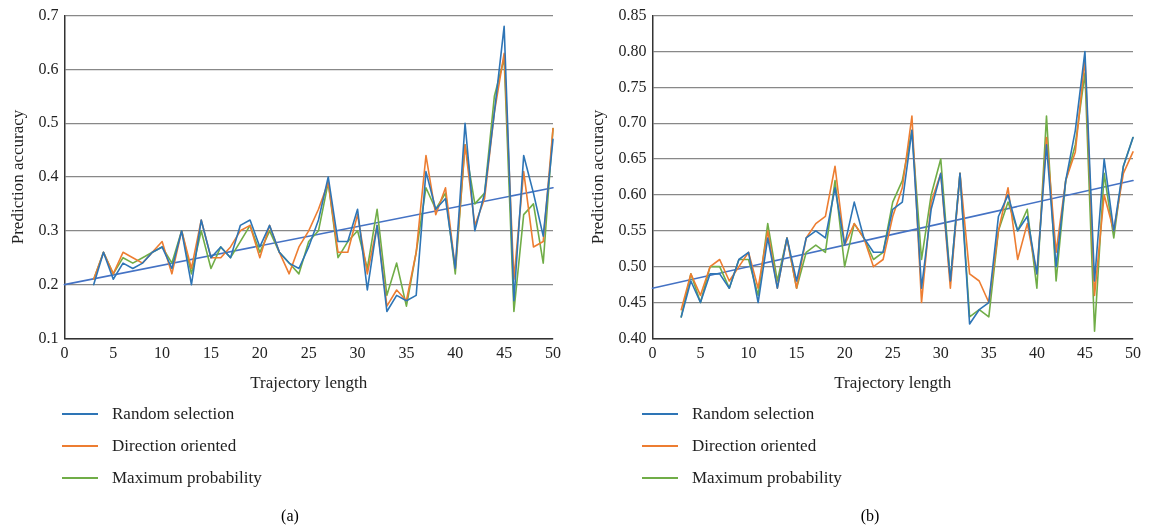  Describe the element at coordinates (290, 516) in the screenshot. I see `text: (a)` at that location.